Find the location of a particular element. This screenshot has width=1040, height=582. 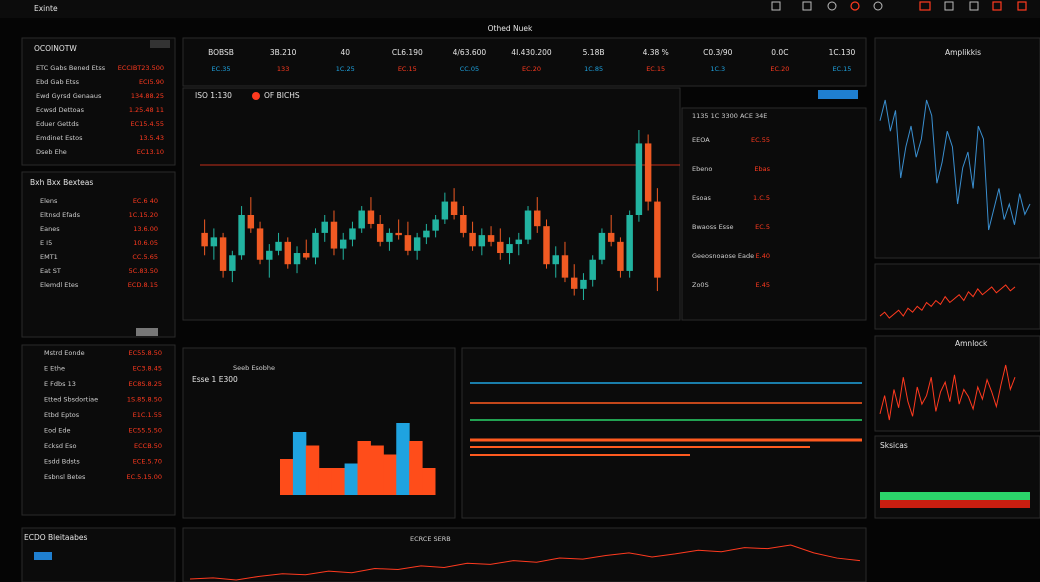

chart-icon is located at coordinates (256, 96).